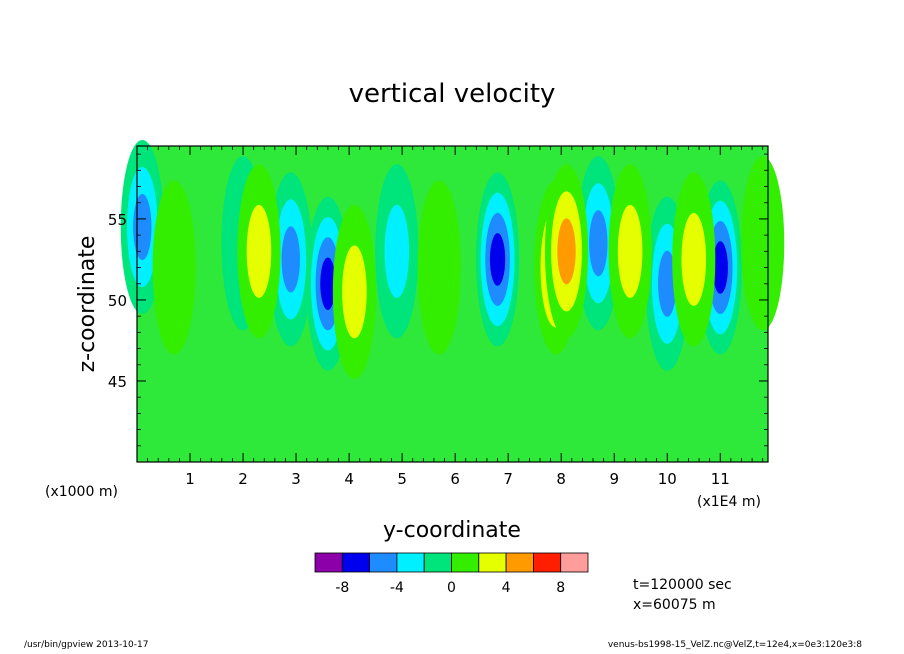 This screenshot has width=904, height=654. What do you see at coordinates (243, 479) in the screenshot?
I see `x-tick-label: 2` at bounding box center [243, 479].